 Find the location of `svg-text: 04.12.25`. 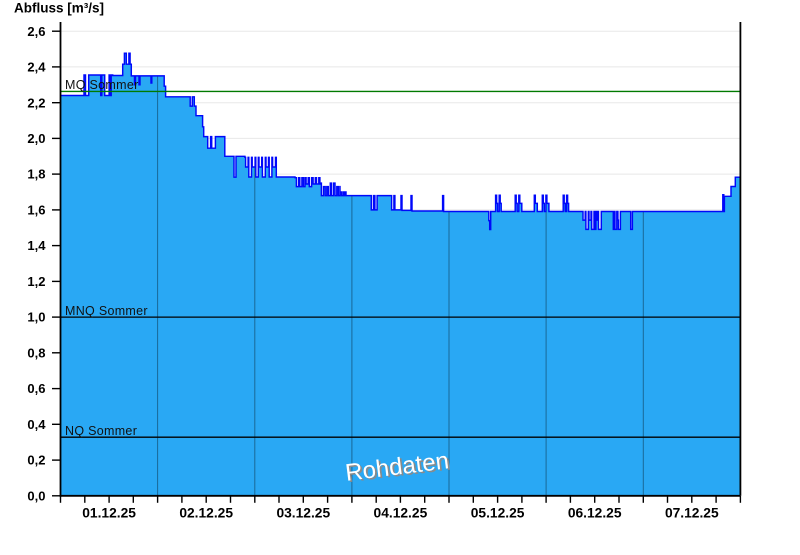

svg-text: 04.12.25 is located at coordinates (401, 512).